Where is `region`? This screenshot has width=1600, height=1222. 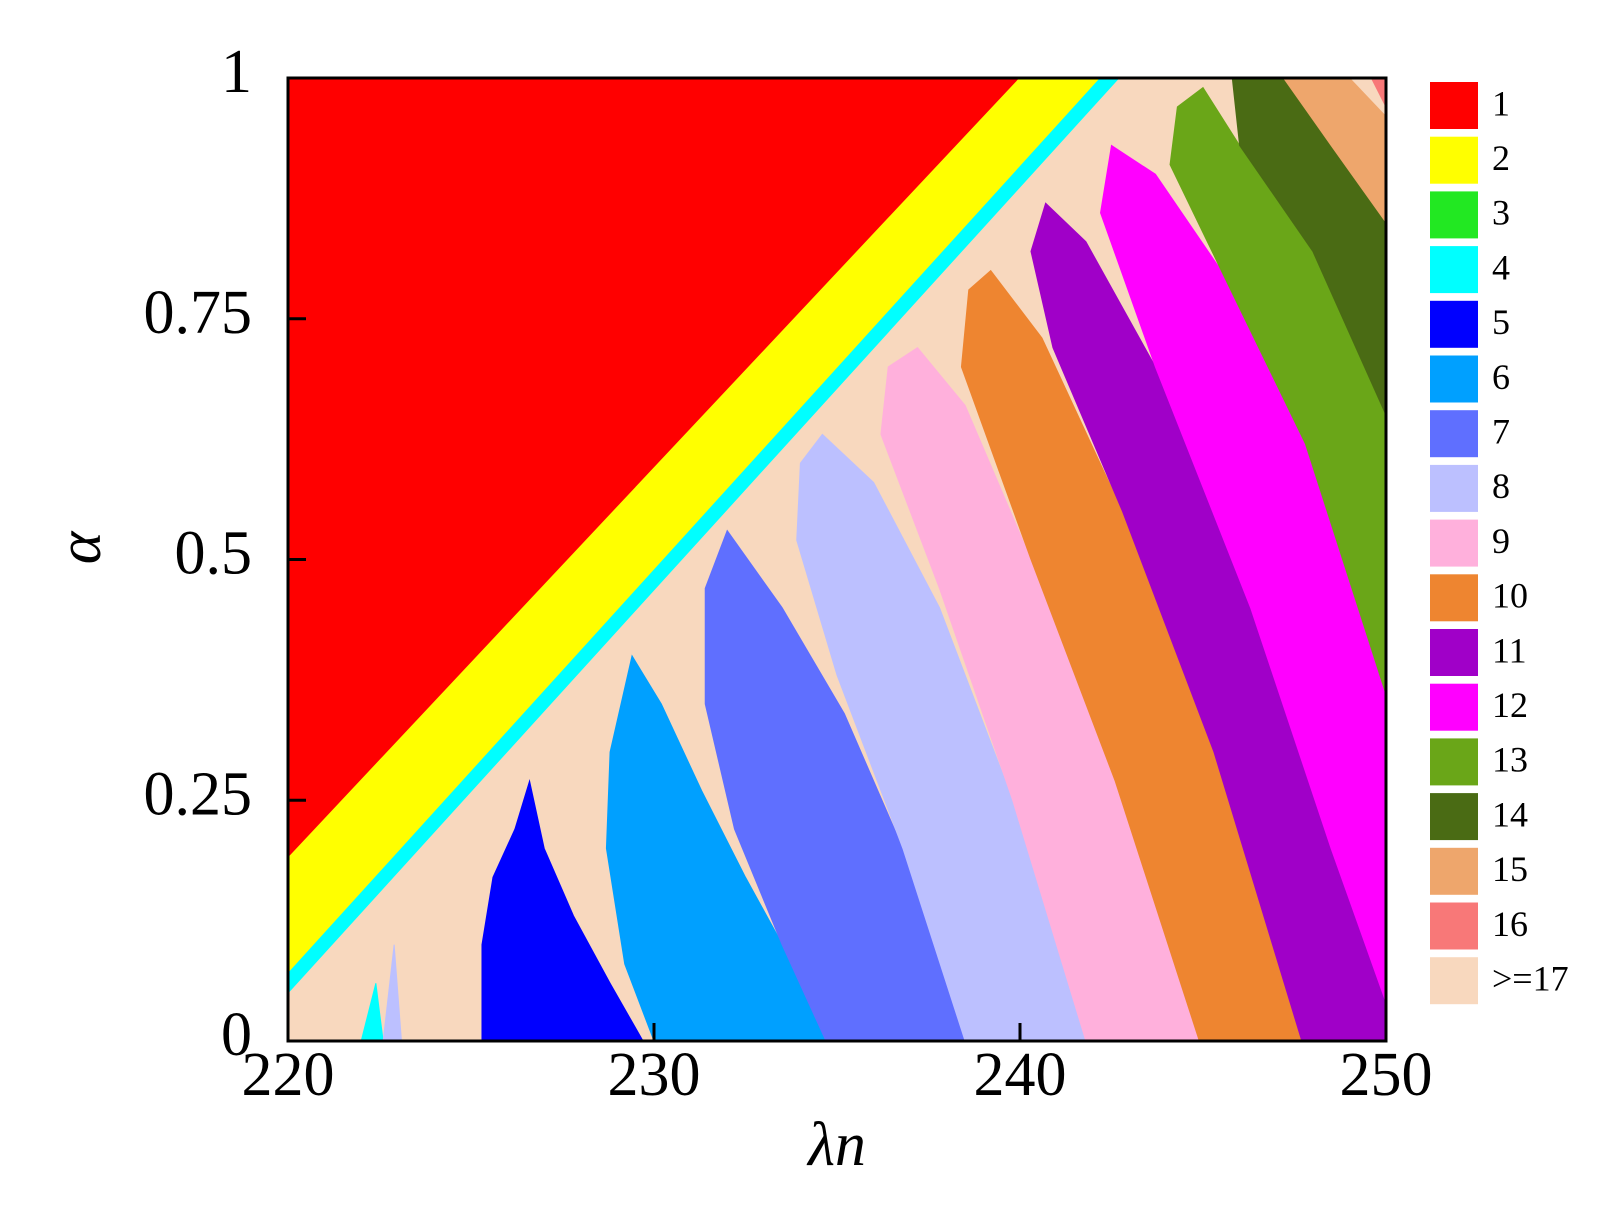
region is located at coordinates (562, 910).